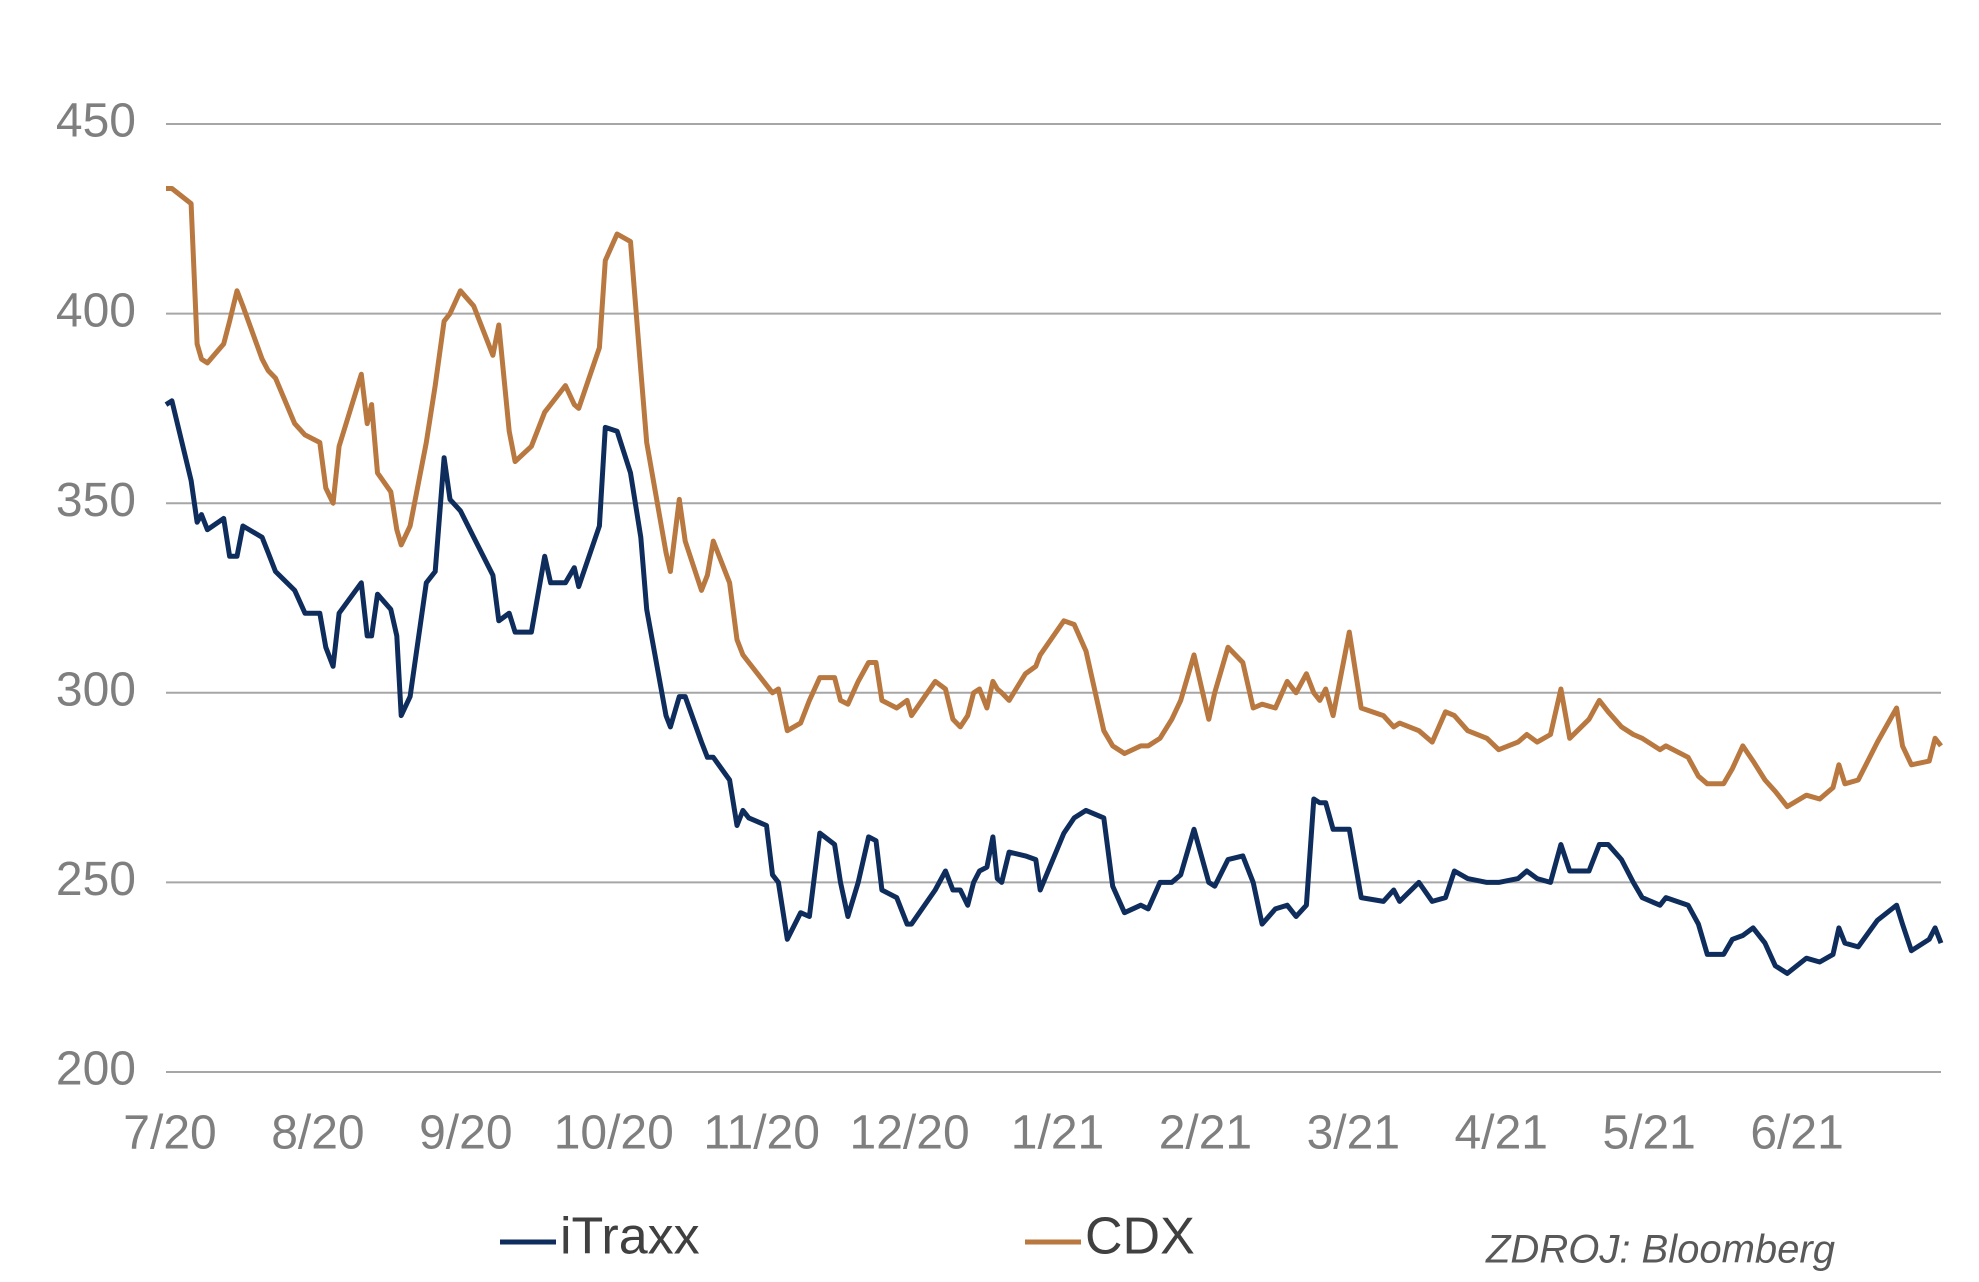 The image size is (1979, 1282). What do you see at coordinates (761, 1133) in the screenshot?
I see `x-tick-label: 11/20` at bounding box center [761, 1133].